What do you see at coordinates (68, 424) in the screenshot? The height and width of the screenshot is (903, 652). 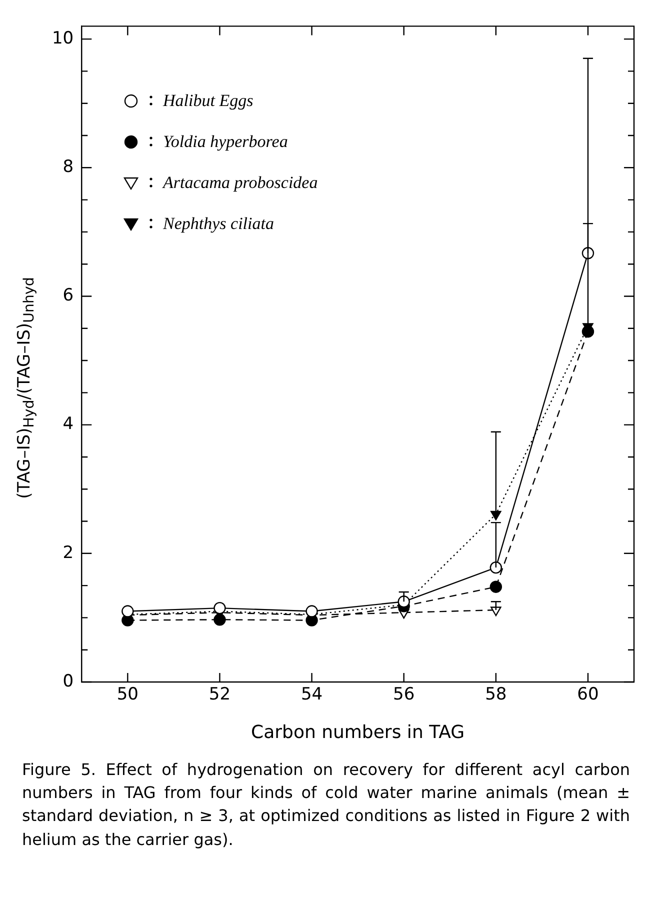 I see `y-tick-label: 4` at bounding box center [68, 424].